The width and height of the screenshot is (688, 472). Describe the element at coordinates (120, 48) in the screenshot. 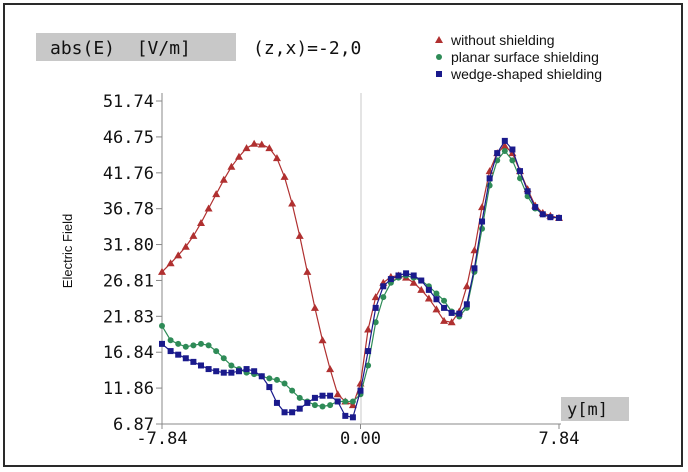

I see `quantity-label: abs(E) [V/m]` at that location.